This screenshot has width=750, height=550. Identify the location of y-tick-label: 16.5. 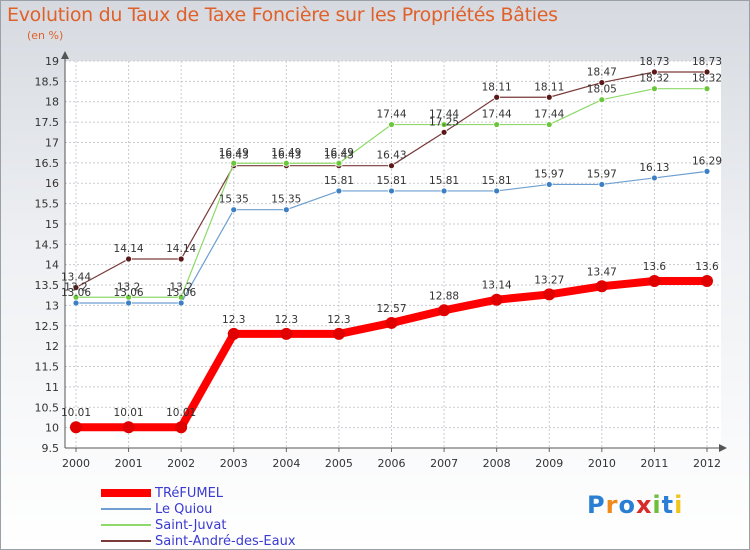
(47, 163).